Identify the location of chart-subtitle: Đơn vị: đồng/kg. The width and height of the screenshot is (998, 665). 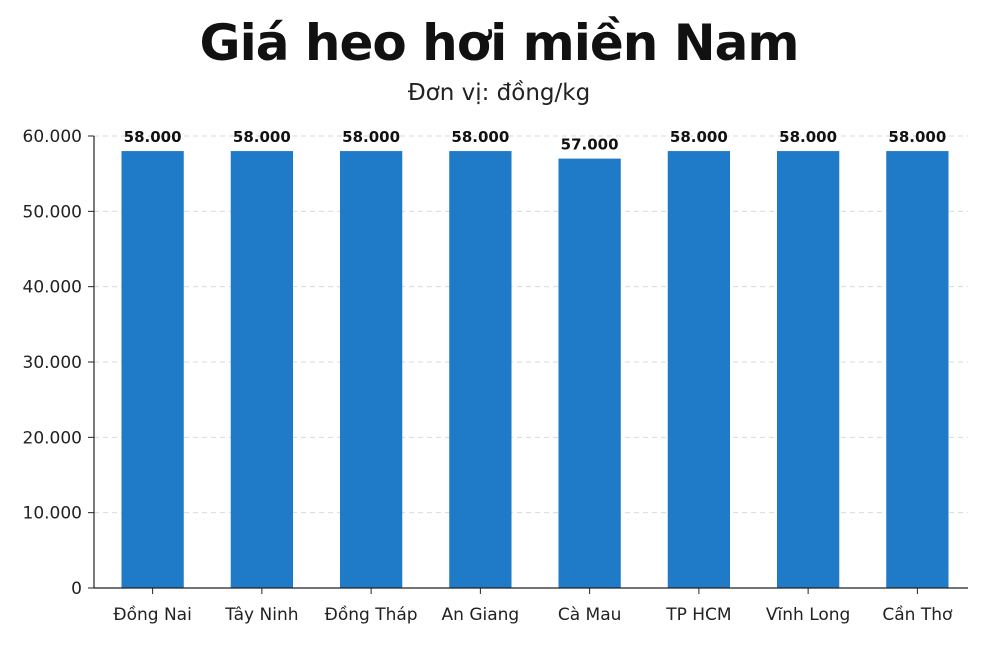
(499, 93).